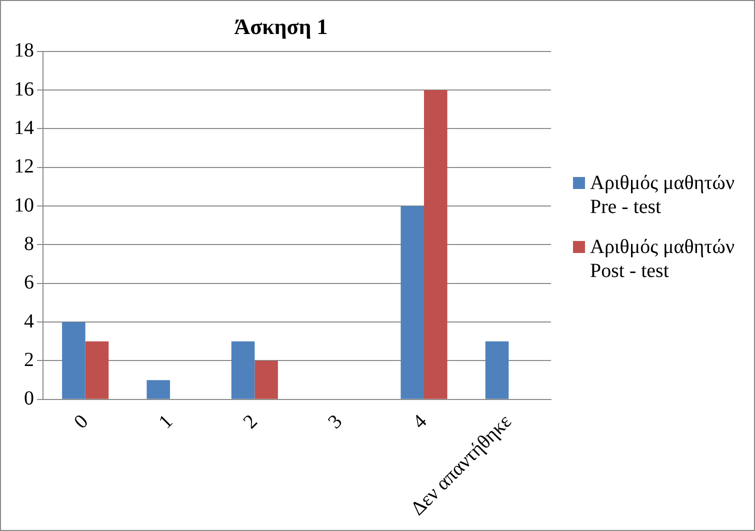 The width and height of the screenshot is (755, 531). What do you see at coordinates (663, 259) in the screenshot?
I see `legend-label: Αριθμός μαθητών Post - test` at bounding box center [663, 259].